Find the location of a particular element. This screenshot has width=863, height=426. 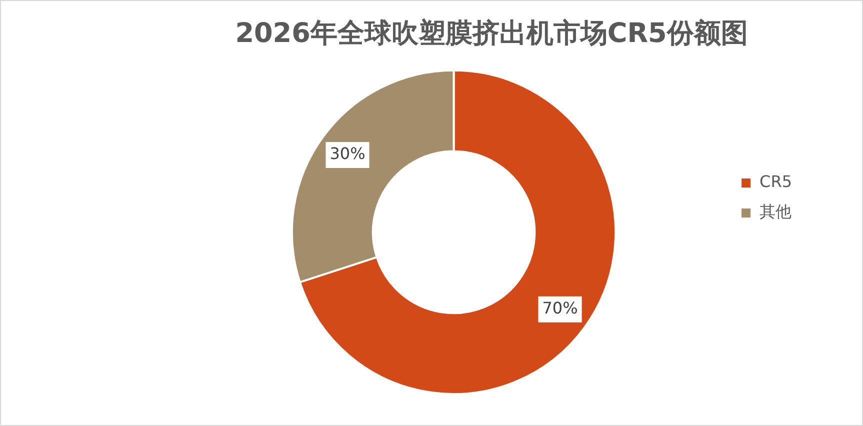

chart-title: 2026年全球吹塑膜挤出机市场CR5份额图 is located at coordinates (491, 34).